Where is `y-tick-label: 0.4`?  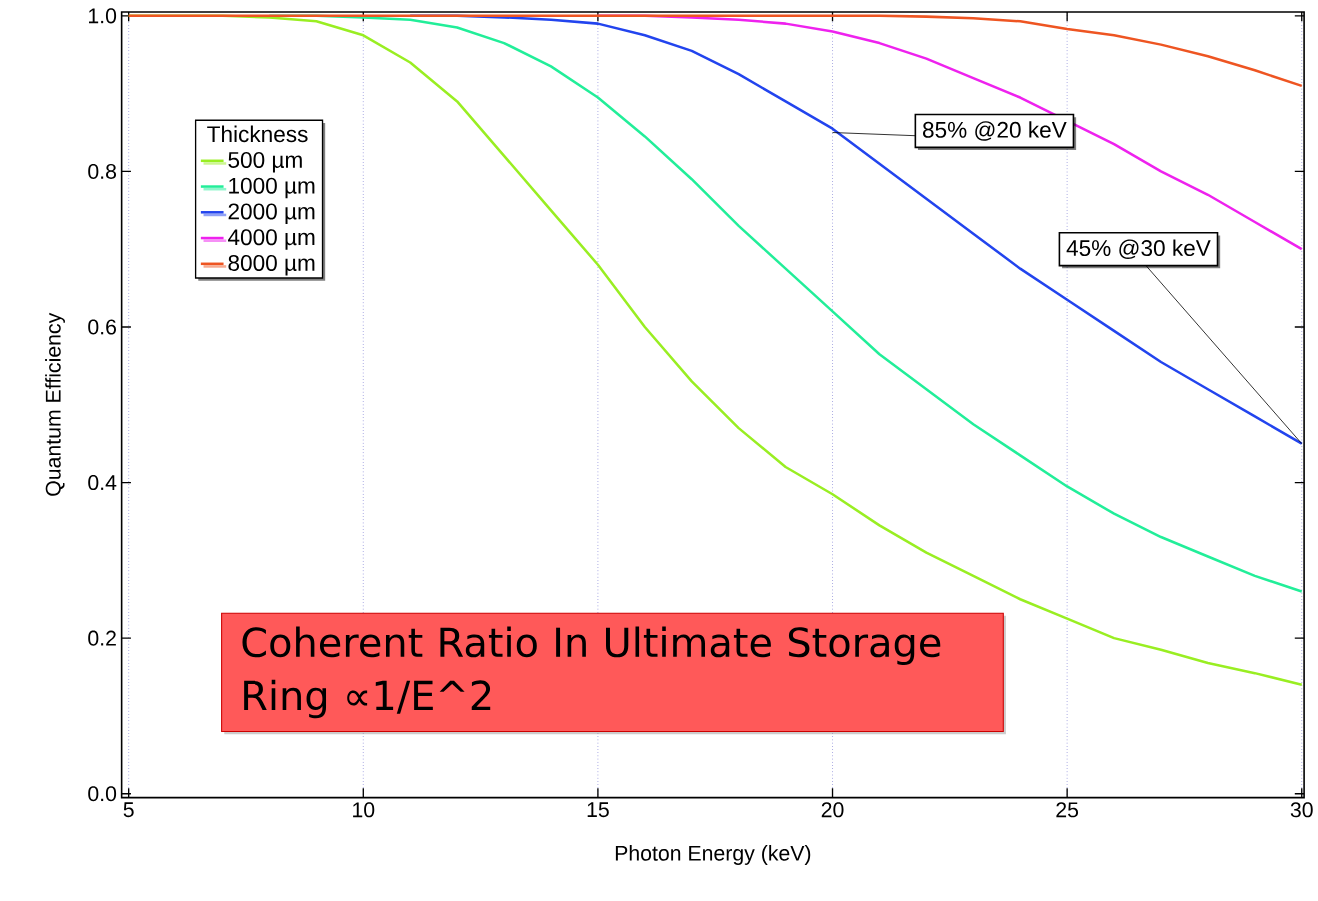 y-tick-label: 0.4 is located at coordinates (102, 482).